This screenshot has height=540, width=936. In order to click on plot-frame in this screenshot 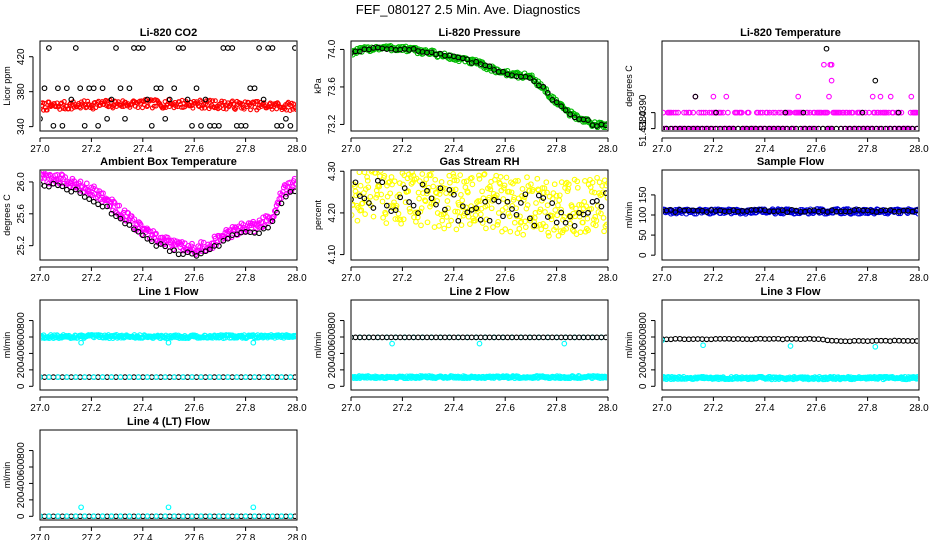, I will do `click(168, 475)`.